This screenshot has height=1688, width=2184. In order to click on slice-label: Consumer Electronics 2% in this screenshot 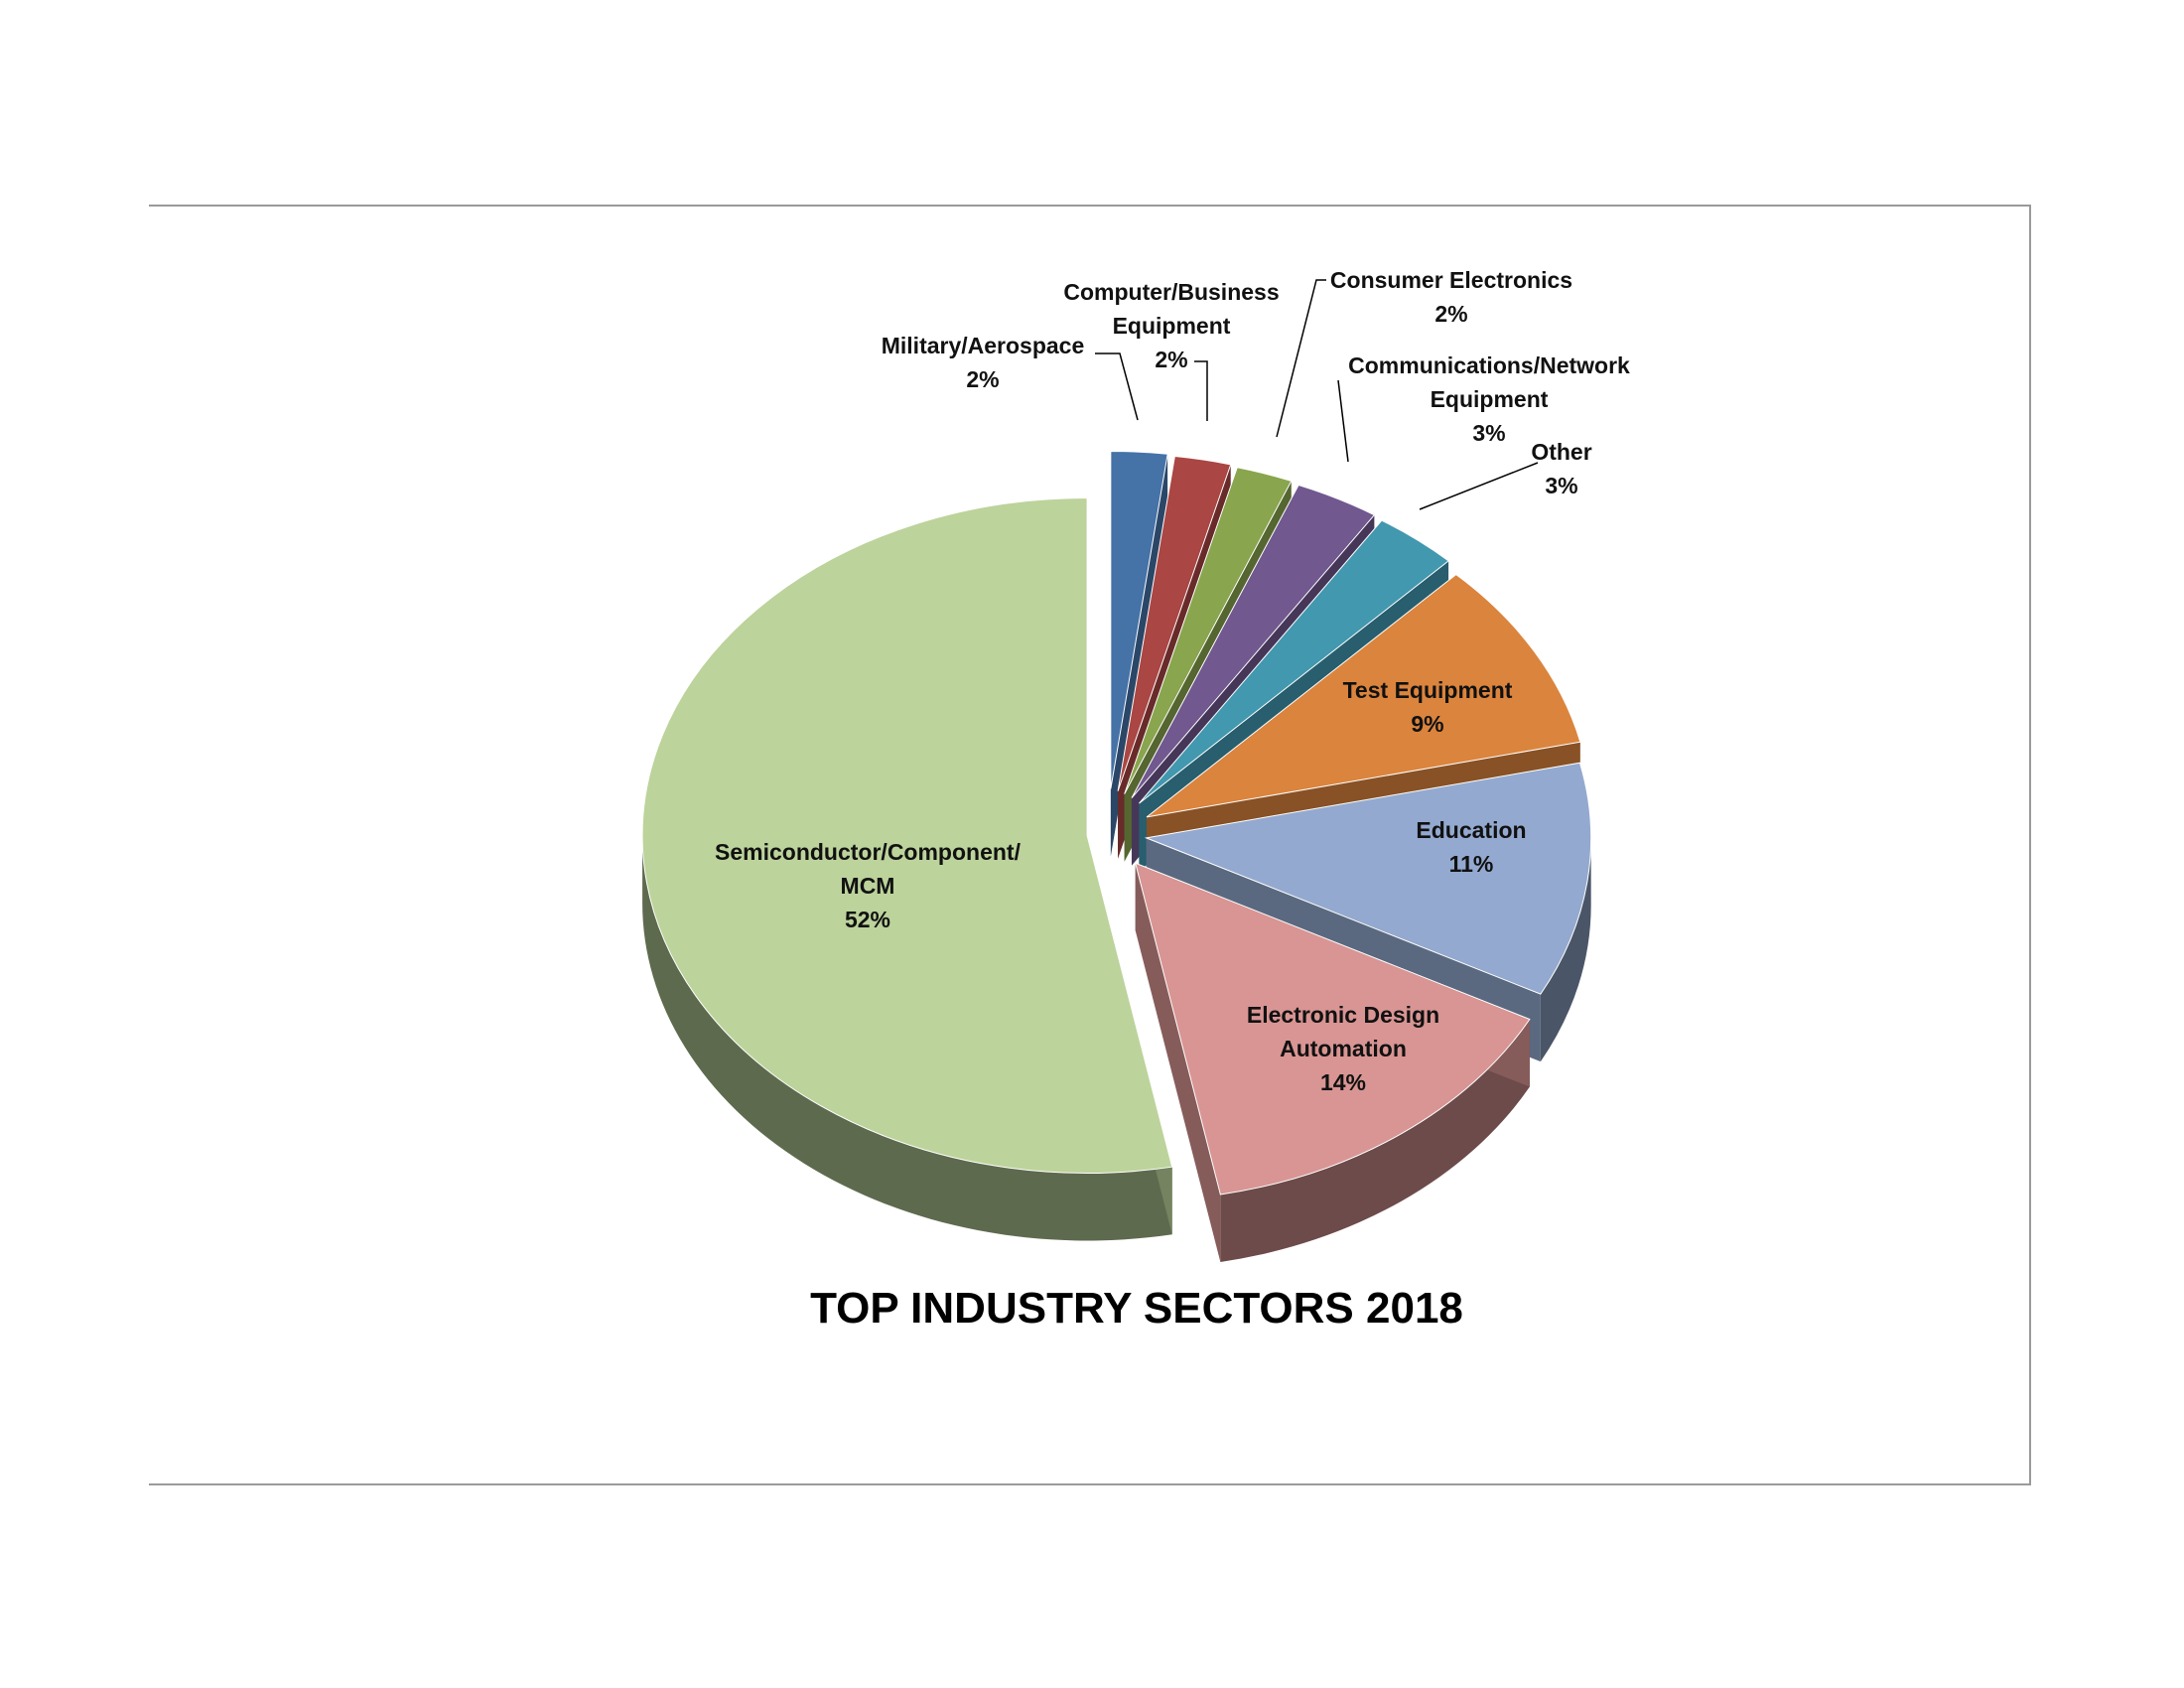, I will do `click(1451, 297)`.